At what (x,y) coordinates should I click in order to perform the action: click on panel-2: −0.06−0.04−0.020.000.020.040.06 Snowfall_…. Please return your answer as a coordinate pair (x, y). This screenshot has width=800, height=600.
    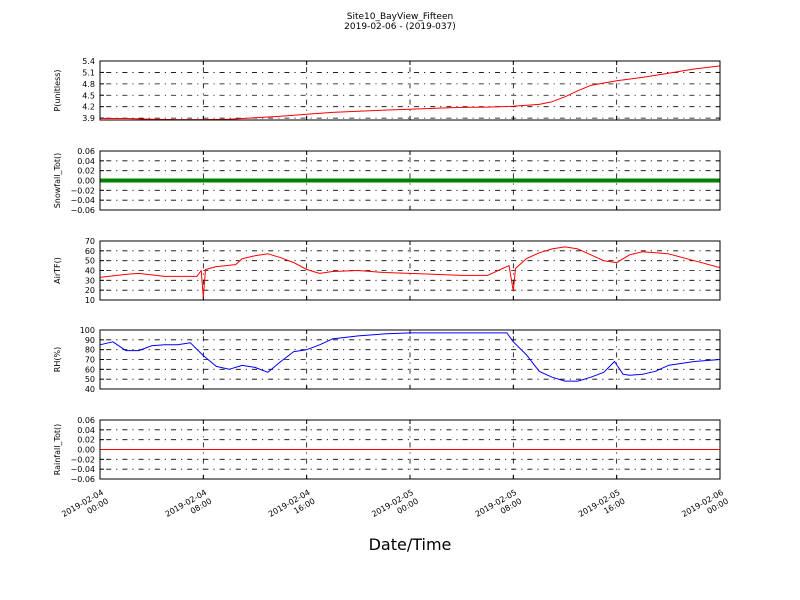
    Looking at the image, I should click on (387, 181).